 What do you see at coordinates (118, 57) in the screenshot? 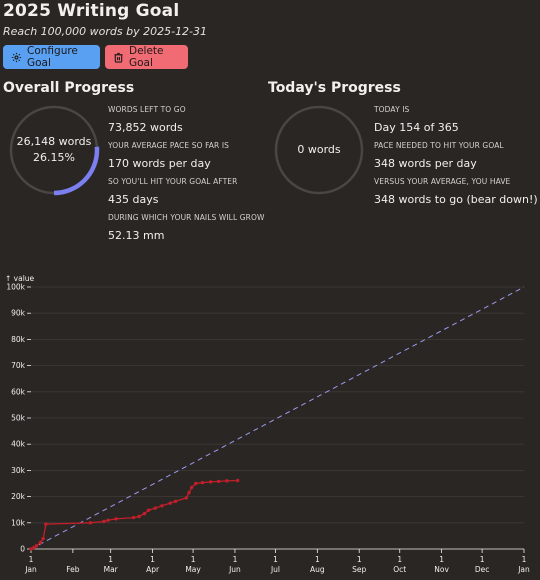
I see `trash-icon` at bounding box center [118, 57].